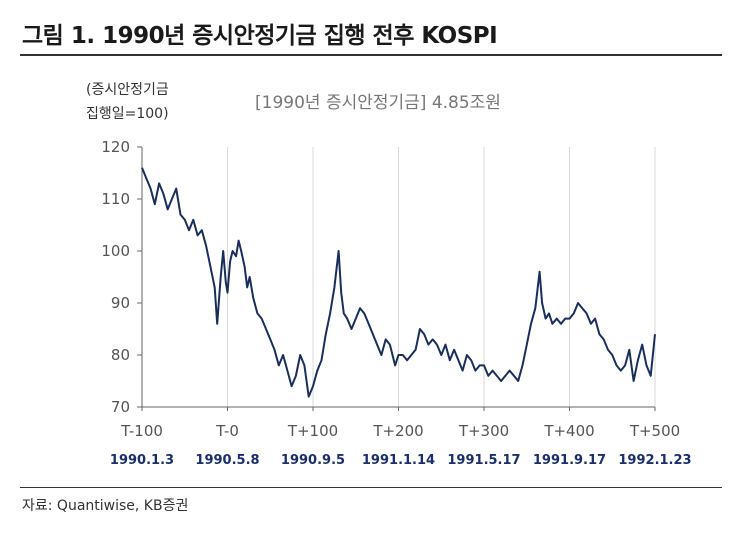 Image resolution: width=745 pixels, height=548 pixels. I want to click on y-tick-labels: 70 80 90 100 110 120, so click(115, 277).